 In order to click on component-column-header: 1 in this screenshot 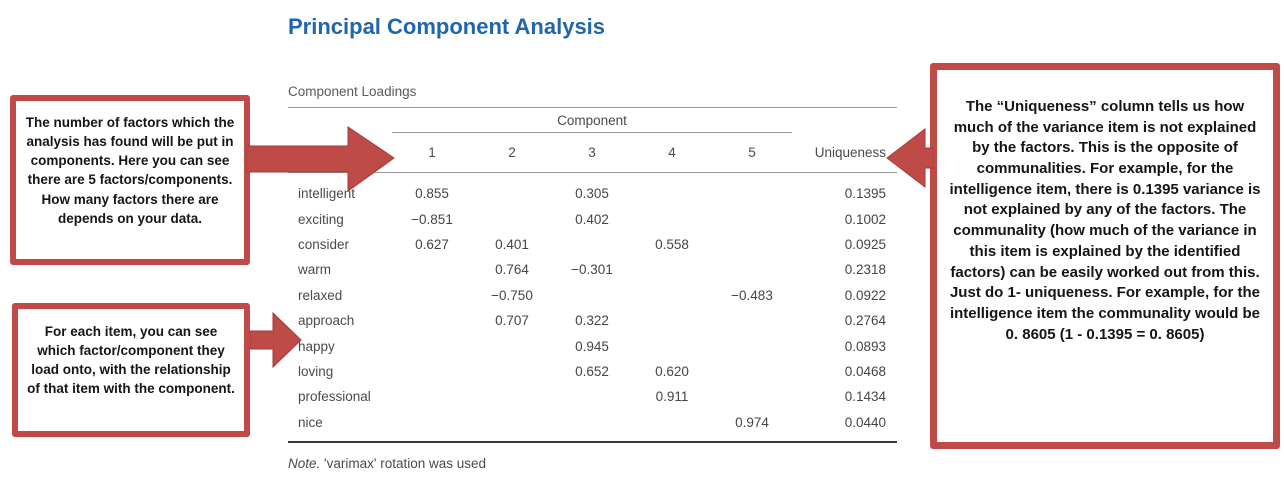, I will do `click(432, 152)`.